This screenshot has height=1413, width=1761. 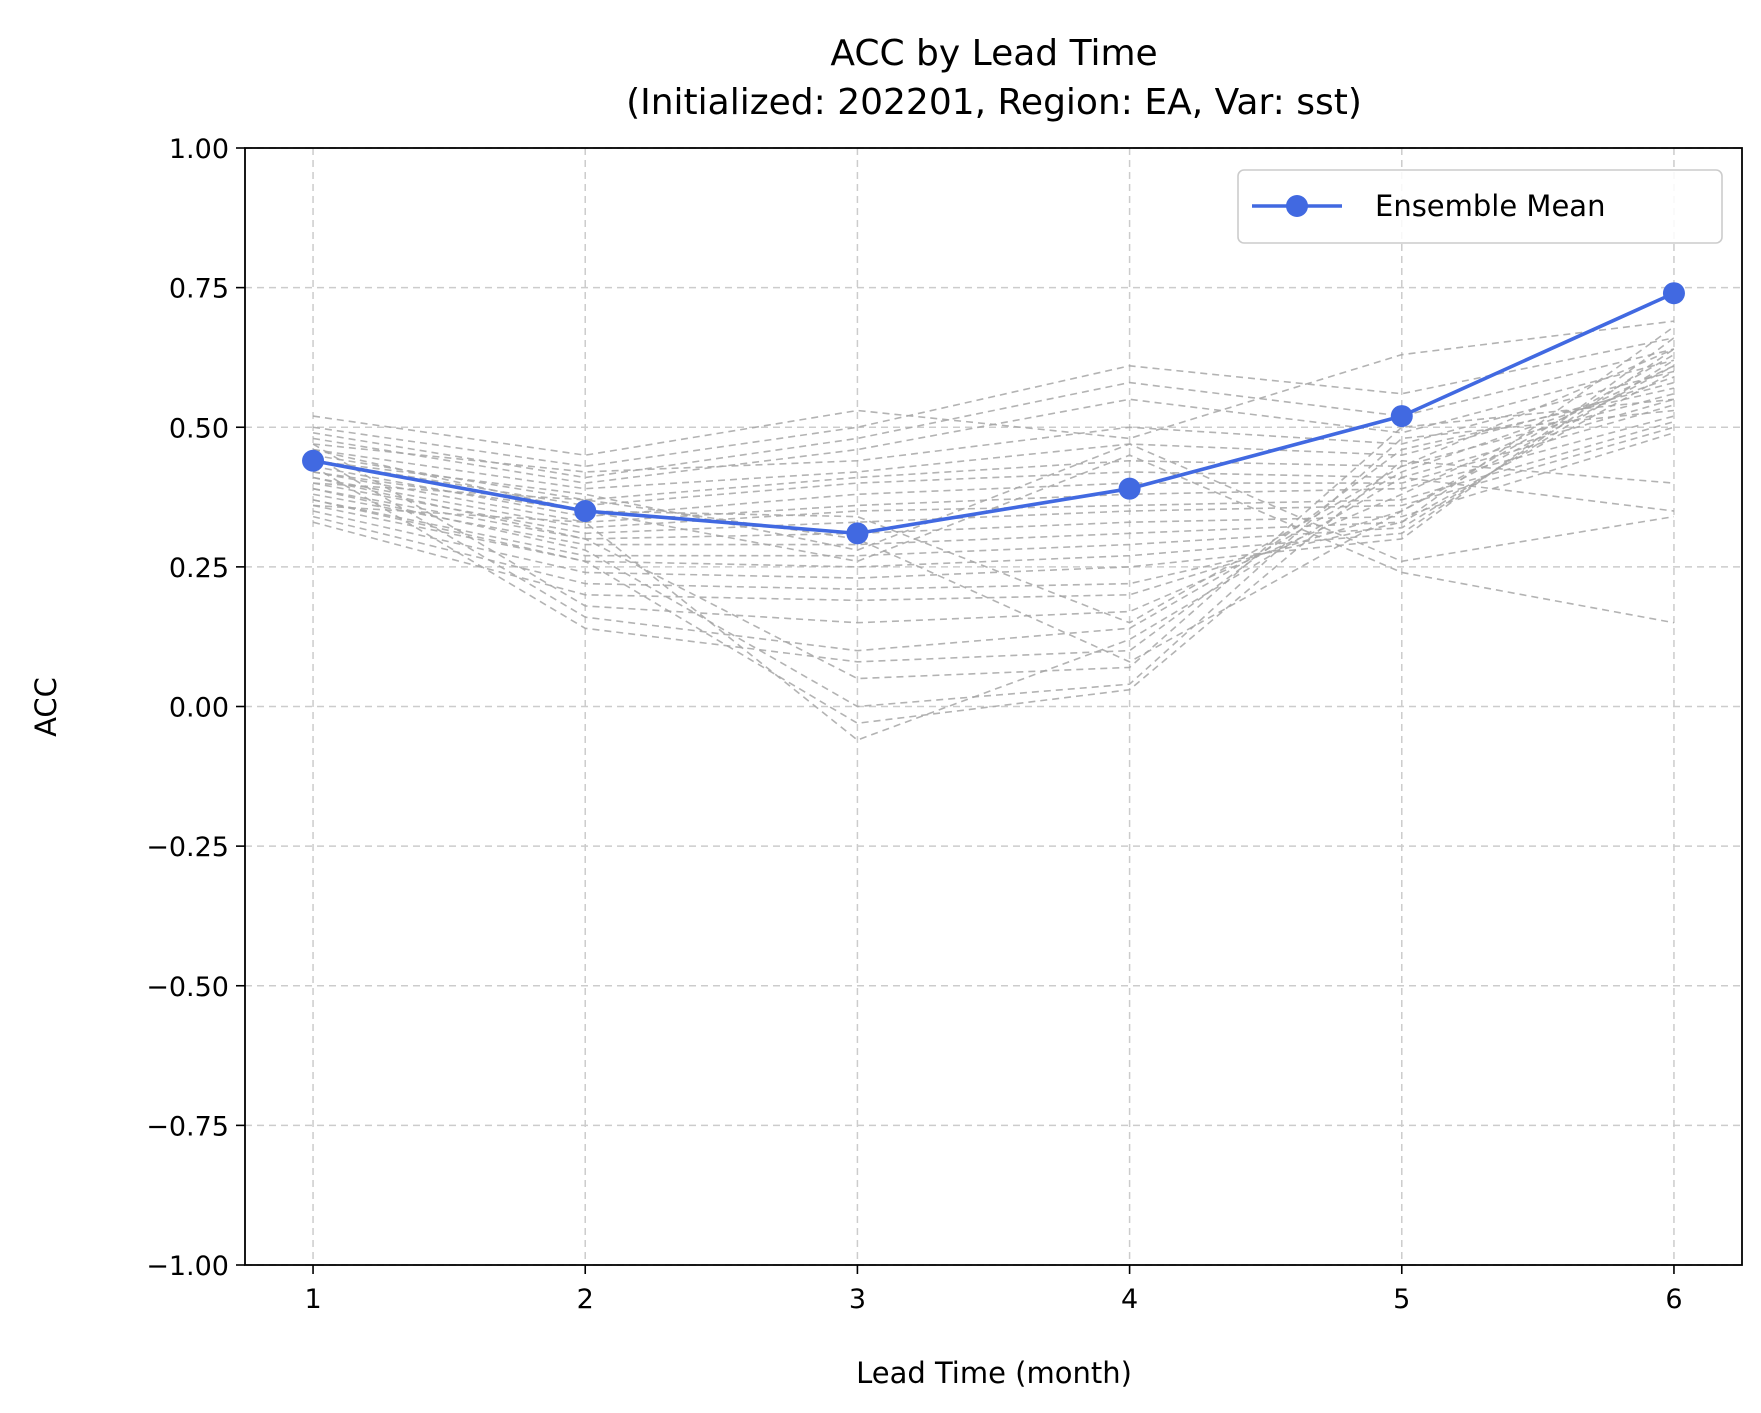 I want to click on legend-marker-icon, so click(x=1297, y=206).